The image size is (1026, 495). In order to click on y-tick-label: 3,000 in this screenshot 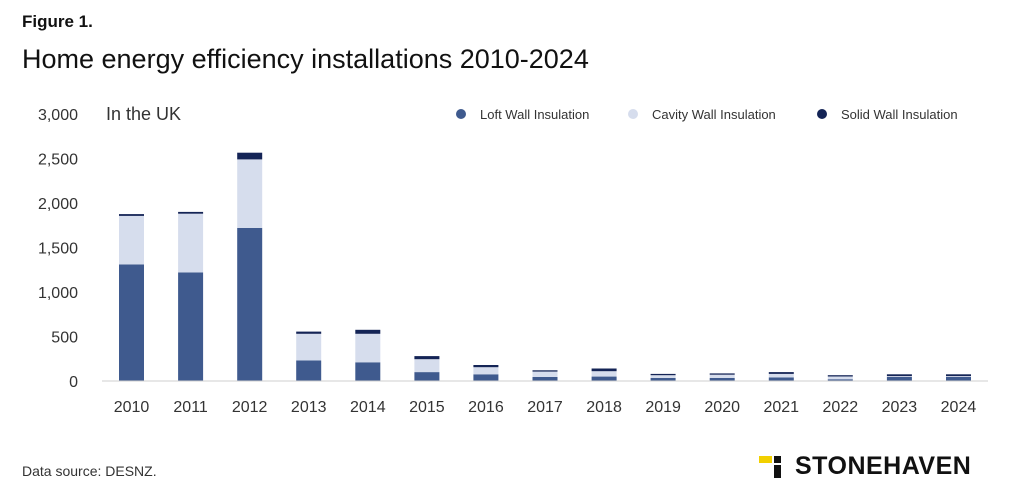, I will do `click(58, 115)`.